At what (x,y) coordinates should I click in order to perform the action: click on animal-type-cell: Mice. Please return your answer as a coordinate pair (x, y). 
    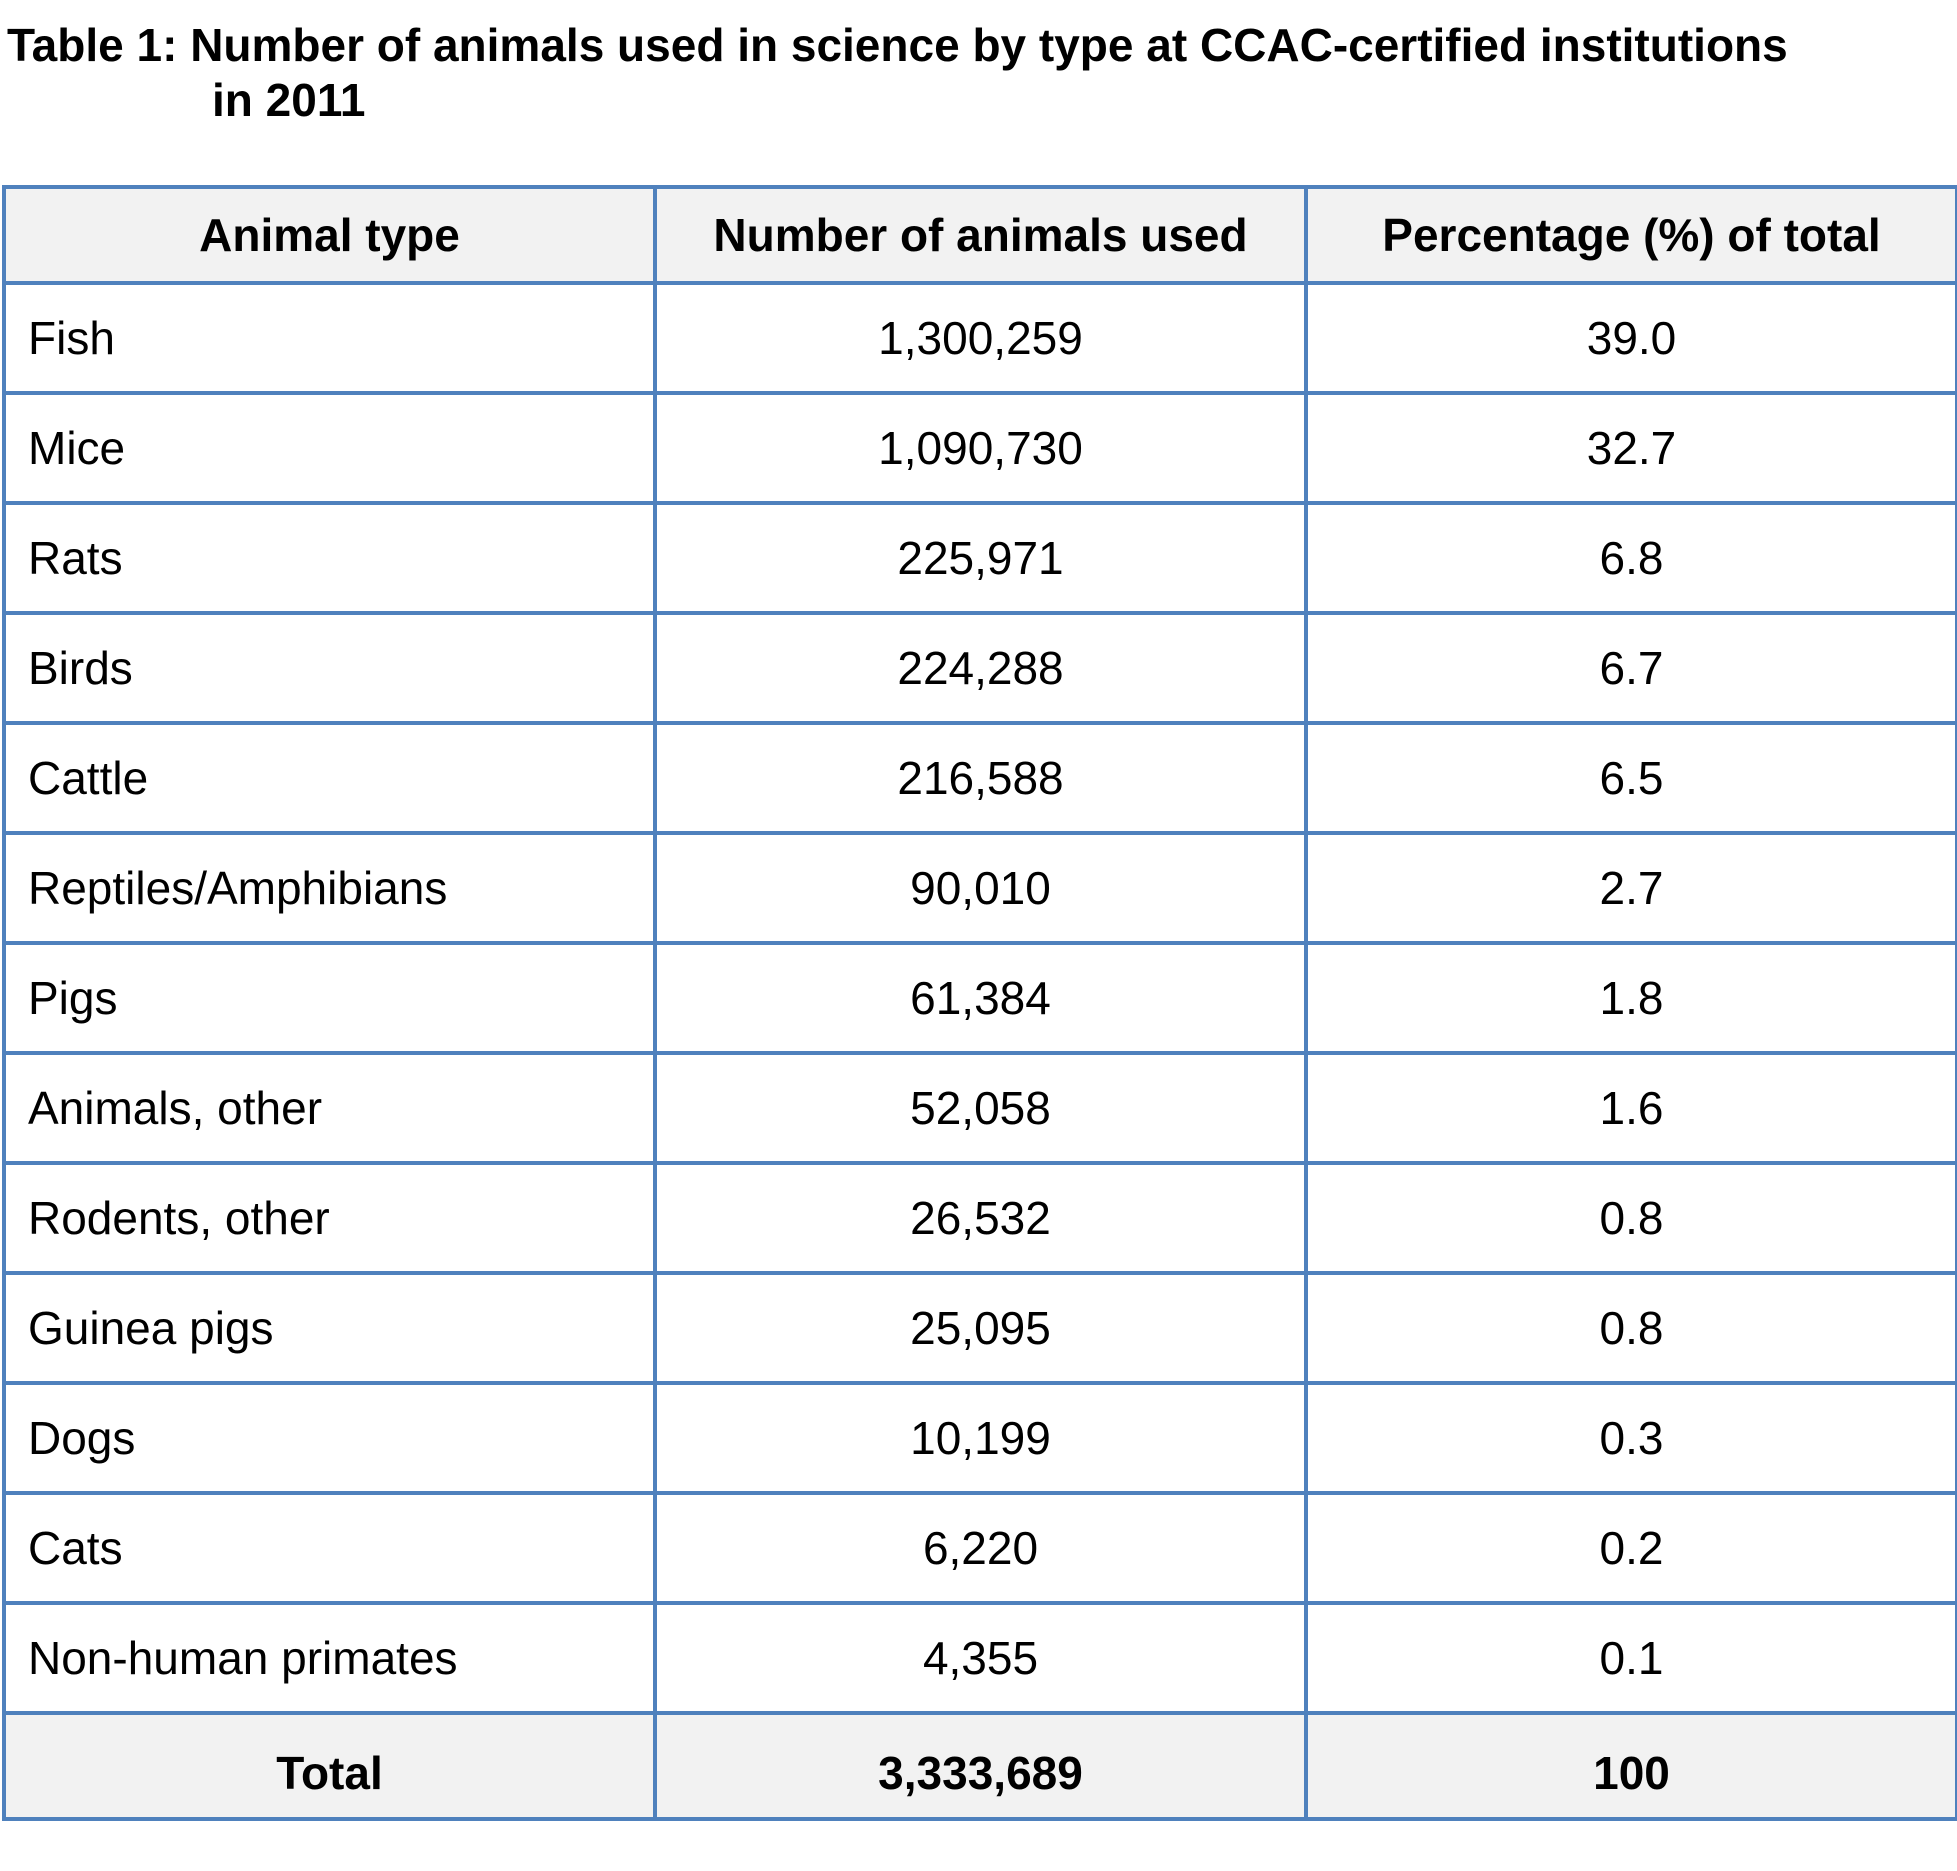
    Looking at the image, I should click on (329, 448).